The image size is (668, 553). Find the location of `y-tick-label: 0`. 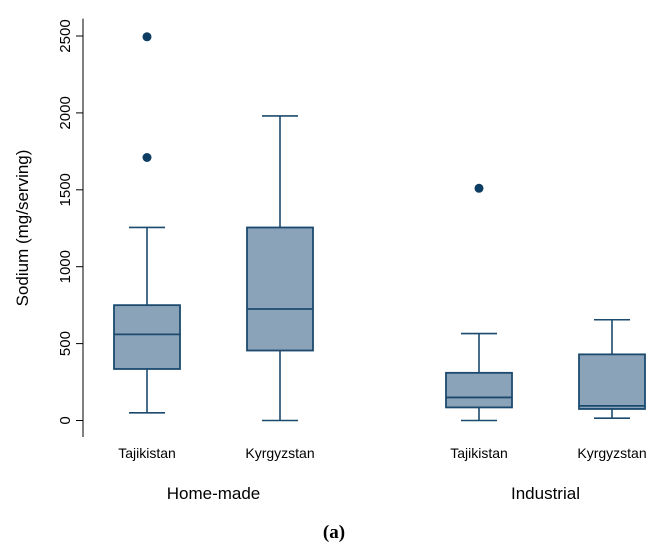

y-tick-label: 0 is located at coordinates (65, 420).